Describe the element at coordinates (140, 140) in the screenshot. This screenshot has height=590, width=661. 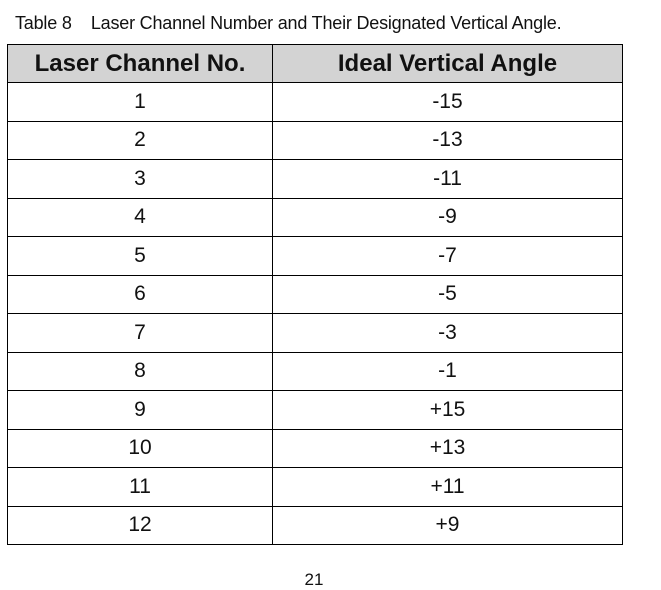
I see `channel-number-cell: 2` at that location.